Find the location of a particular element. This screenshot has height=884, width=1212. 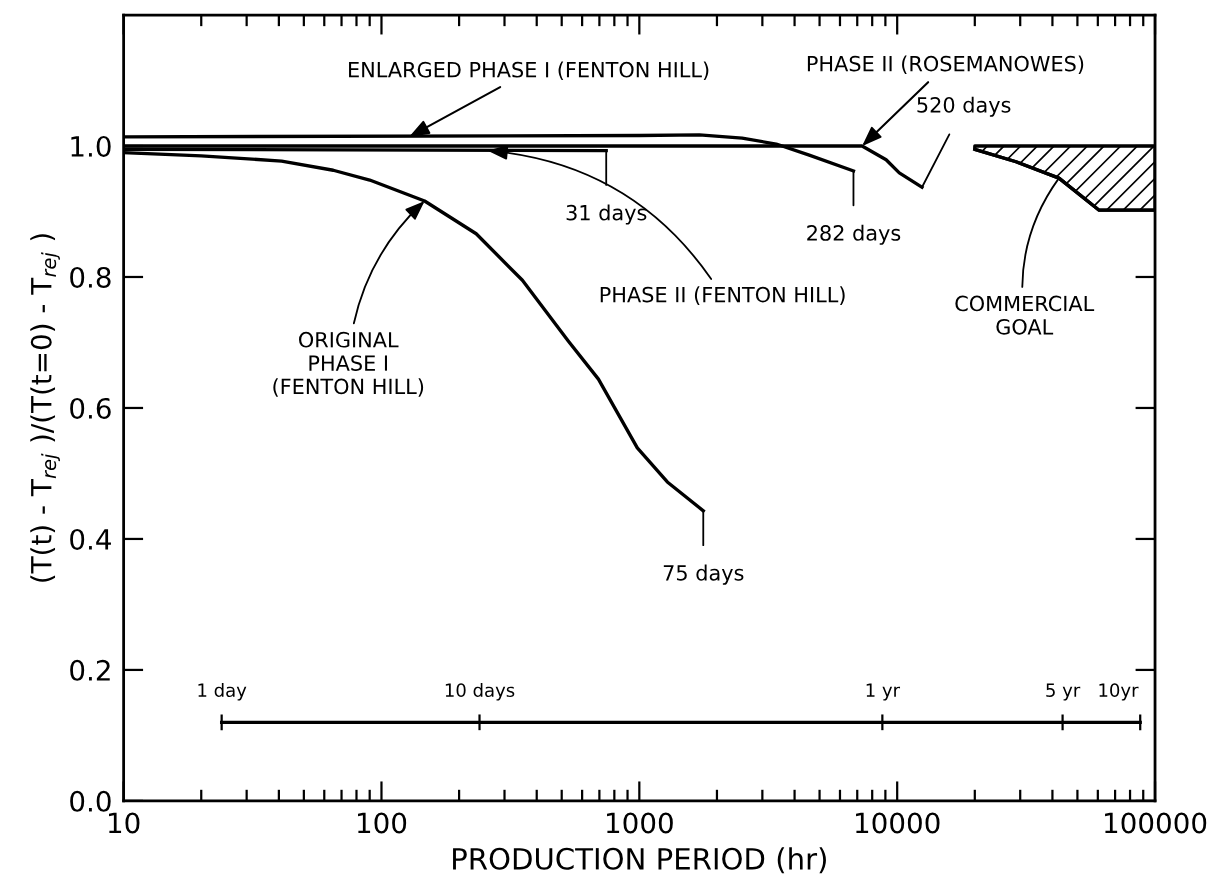

x-axis-title: PRODUCTION PERIOD (hr) is located at coordinates (639, 860).